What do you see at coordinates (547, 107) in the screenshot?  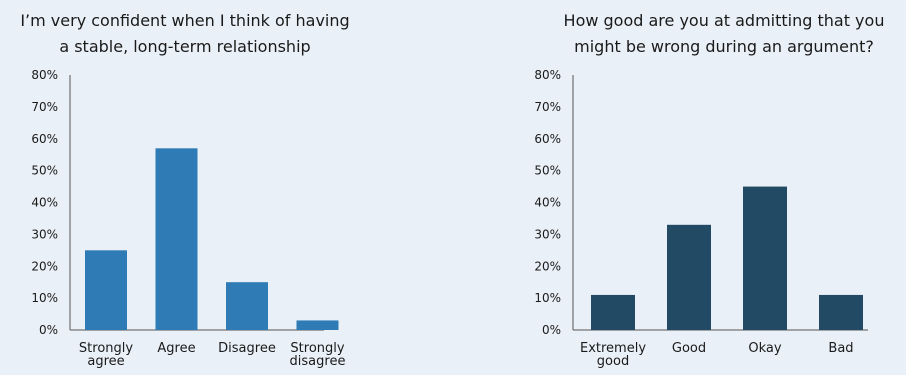 I see `chart-2-y-tick-label: 70%` at bounding box center [547, 107].